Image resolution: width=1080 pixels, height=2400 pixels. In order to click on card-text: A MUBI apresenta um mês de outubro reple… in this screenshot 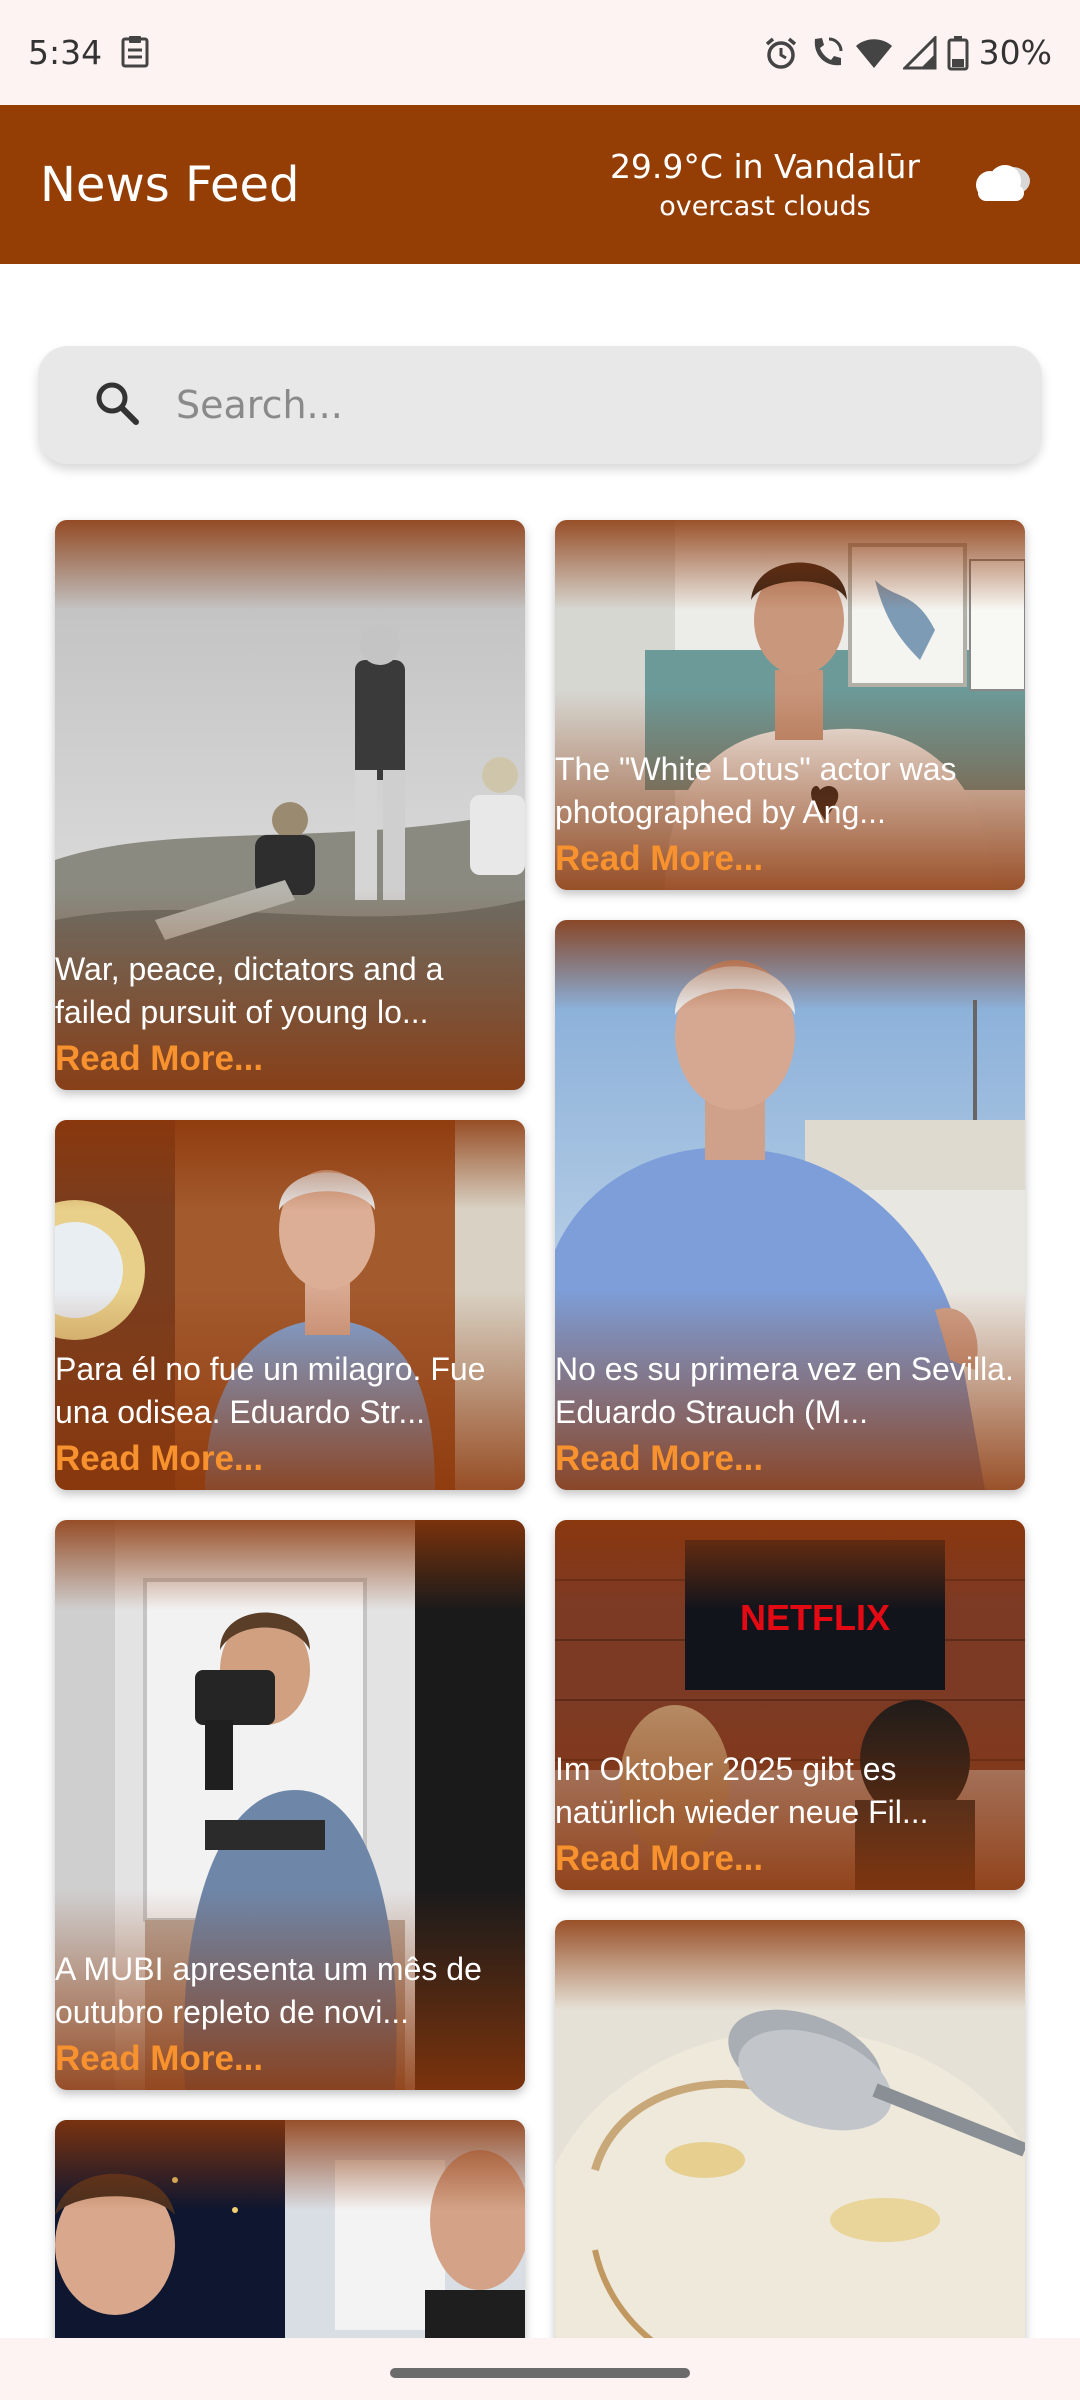, I will do `click(290, 2019)`.